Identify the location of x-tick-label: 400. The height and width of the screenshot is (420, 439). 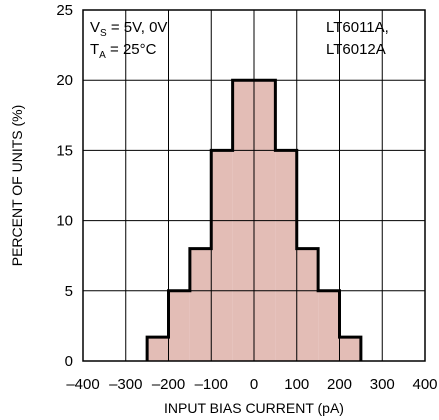
(424, 384).